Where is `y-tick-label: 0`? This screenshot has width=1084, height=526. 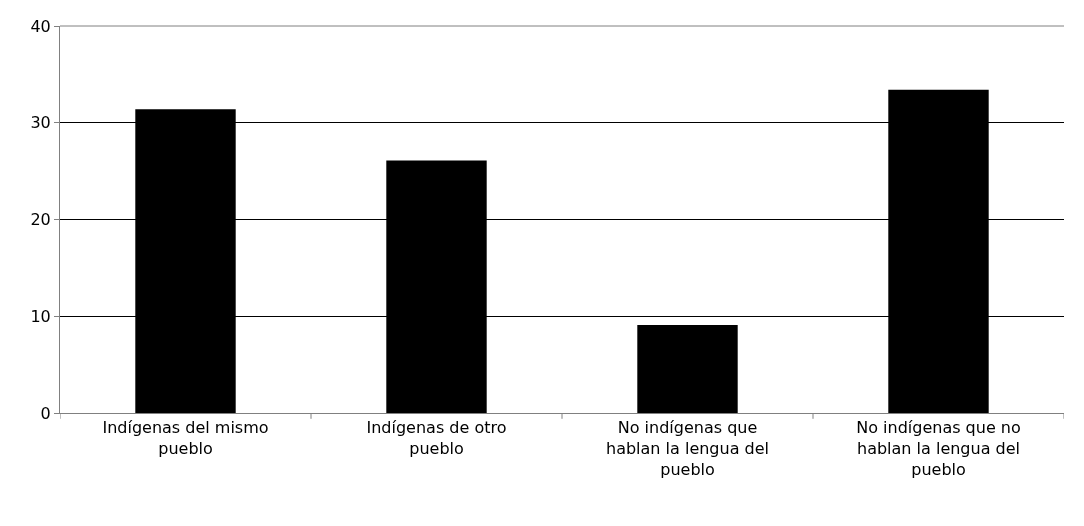 y-tick-label: 0 is located at coordinates (45, 413).